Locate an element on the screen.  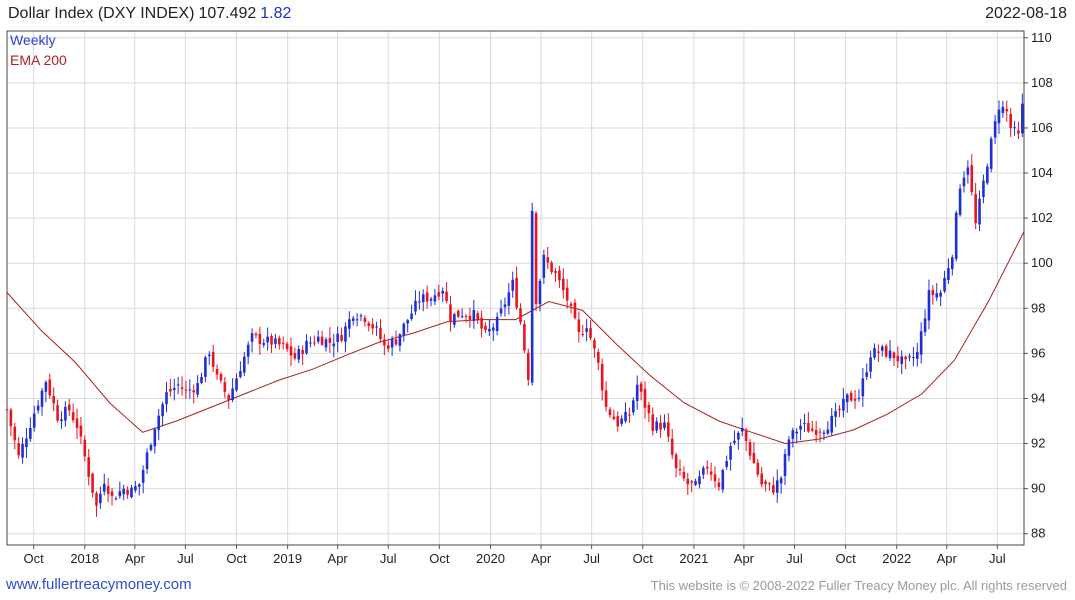
x-tick-label: 2021 is located at coordinates (693, 558).